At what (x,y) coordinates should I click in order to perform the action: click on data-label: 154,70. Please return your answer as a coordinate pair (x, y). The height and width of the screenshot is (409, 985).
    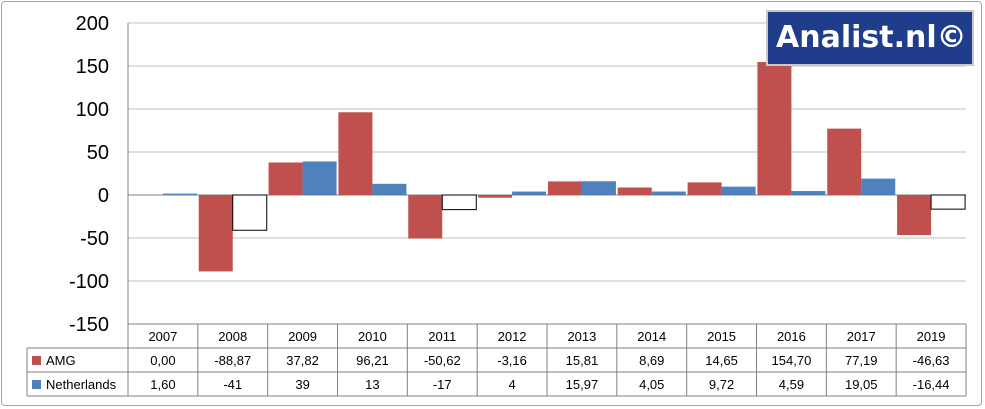
    Looking at the image, I should click on (792, 360).